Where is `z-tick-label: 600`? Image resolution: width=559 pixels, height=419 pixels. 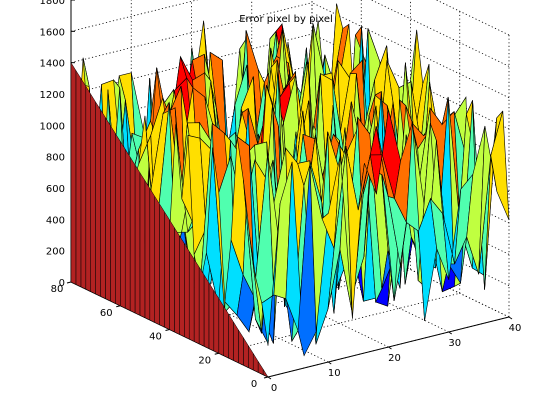
z-tick-label: 600 is located at coordinates (55, 189).